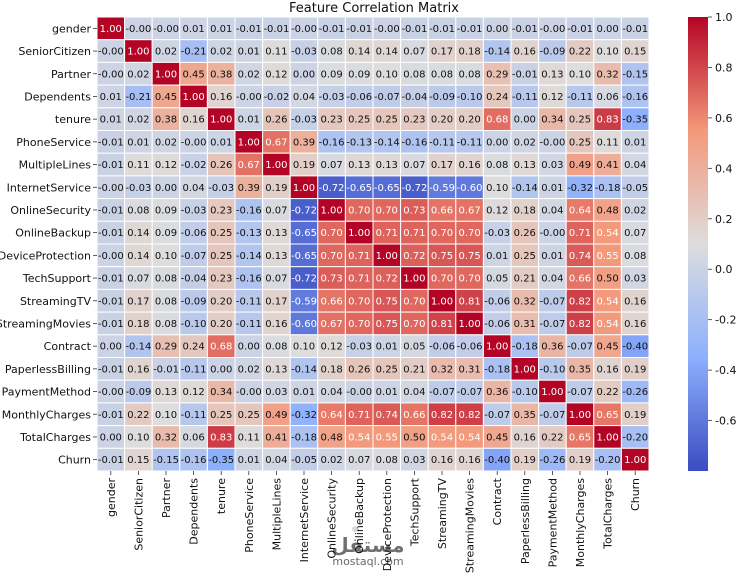 This screenshot has height=578, width=737. Describe the element at coordinates (221, 301) in the screenshot. I see `cell-value-label: 0.20` at that location.